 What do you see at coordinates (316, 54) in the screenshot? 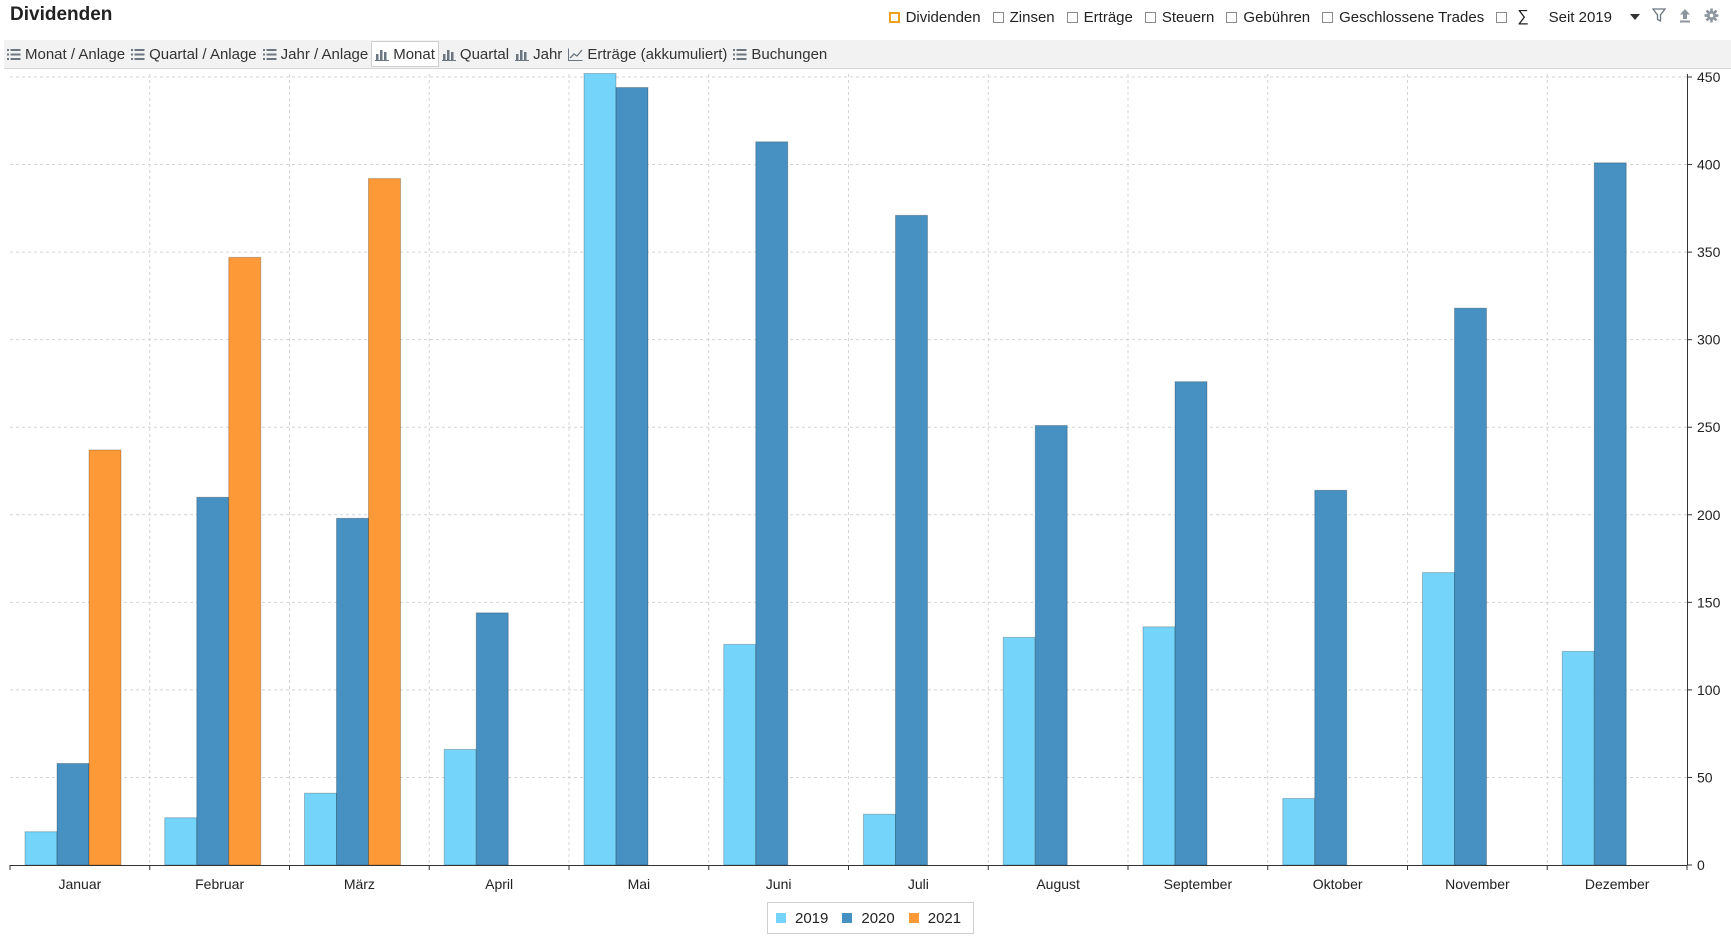
I see `tab-jahr-anlage: Jahr / Anlage` at bounding box center [316, 54].